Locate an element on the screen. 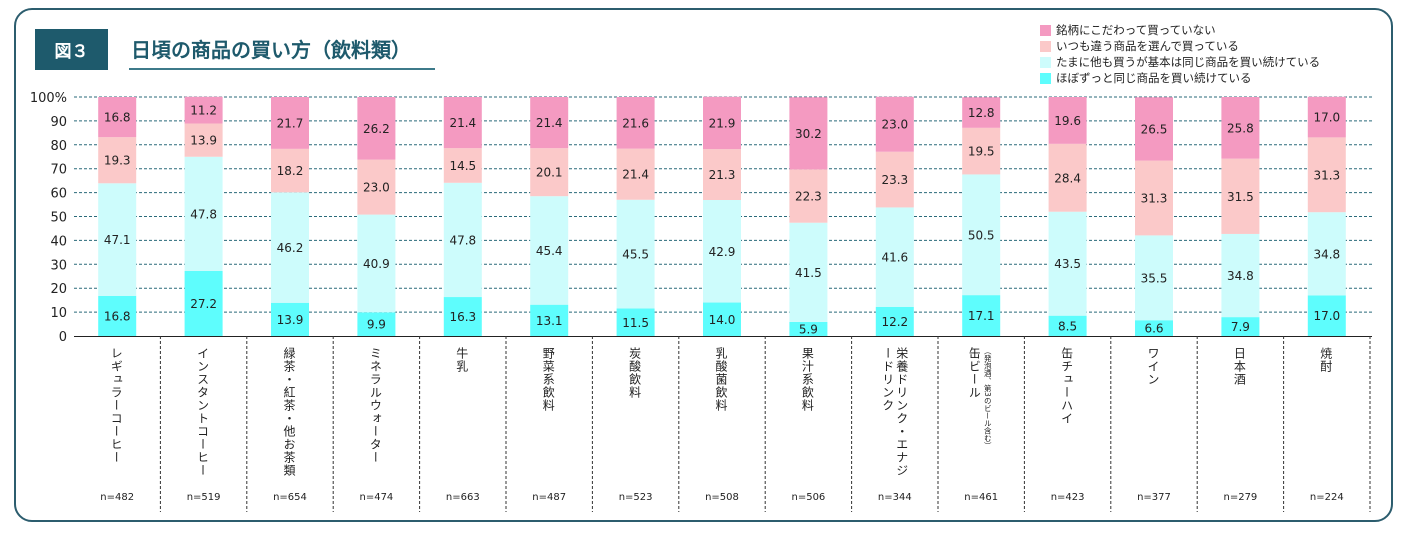  category-label: ミネラルウォーター is located at coordinates (375, 405).